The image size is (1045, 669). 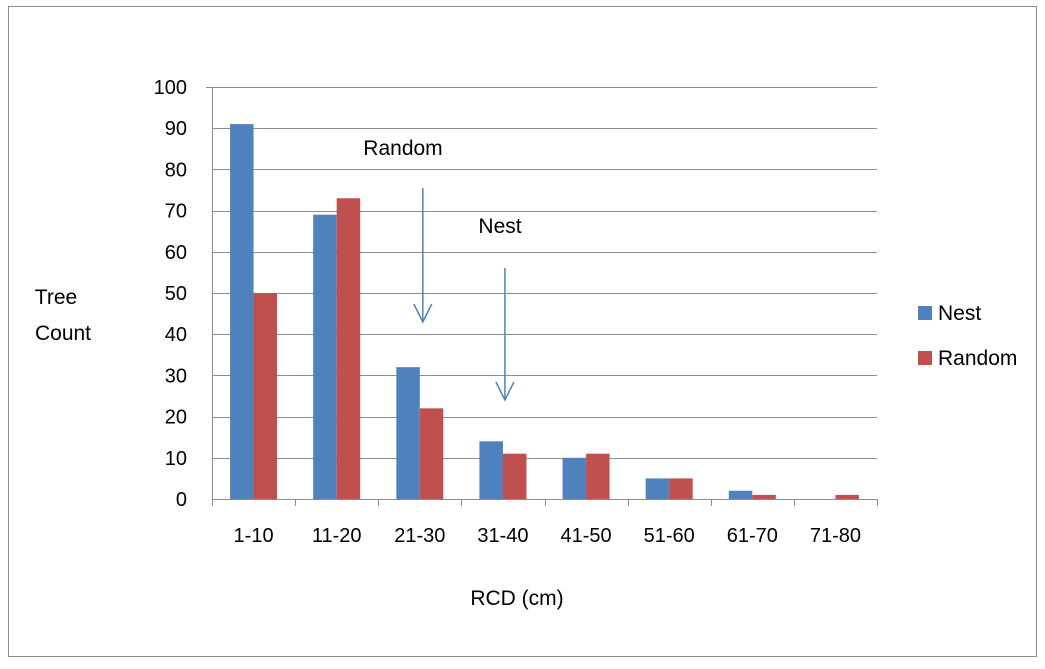 What do you see at coordinates (977, 358) in the screenshot?
I see `legend-label-random: Random` at bounding box center [977, 358].